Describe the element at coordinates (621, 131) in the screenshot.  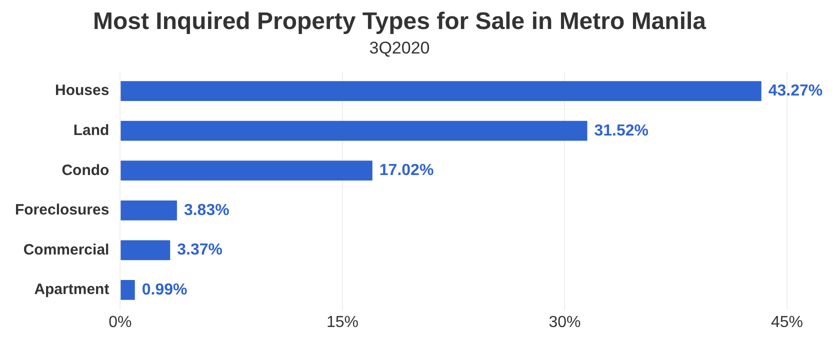
I see `data-label: 31.52%` at that location.